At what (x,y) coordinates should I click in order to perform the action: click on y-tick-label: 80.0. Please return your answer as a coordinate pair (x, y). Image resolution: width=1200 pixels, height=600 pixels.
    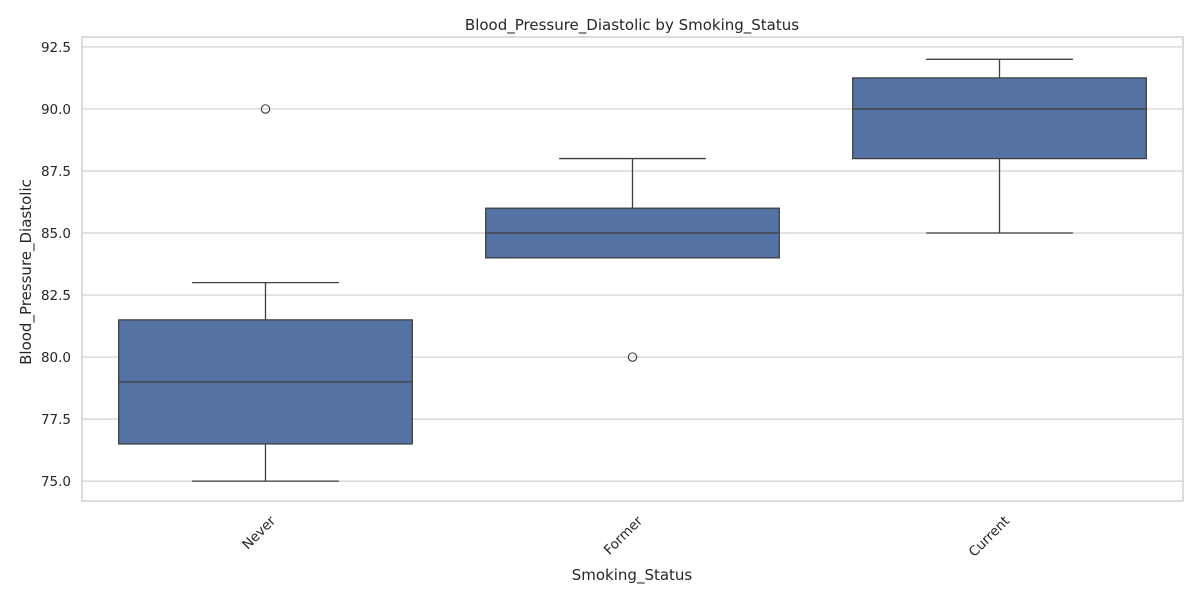
    Looking at the image, I should click on (56, 358).